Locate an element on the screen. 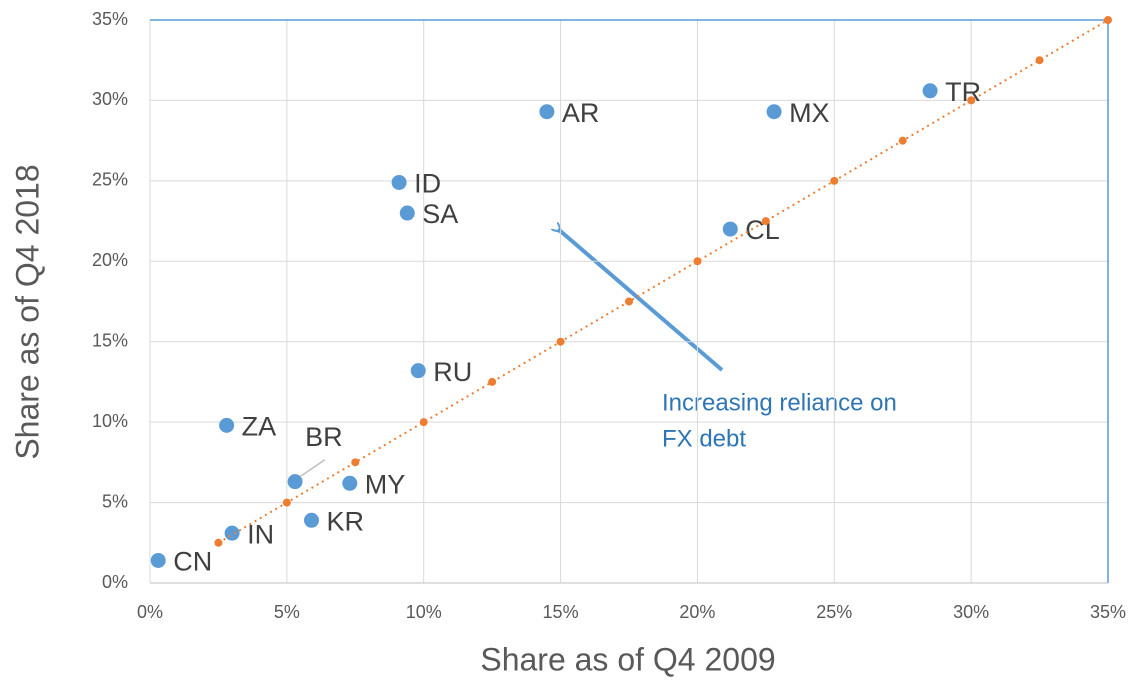 This screenshot has width=1135, height=680. point-label: ID is located at coordinates (427, 184).